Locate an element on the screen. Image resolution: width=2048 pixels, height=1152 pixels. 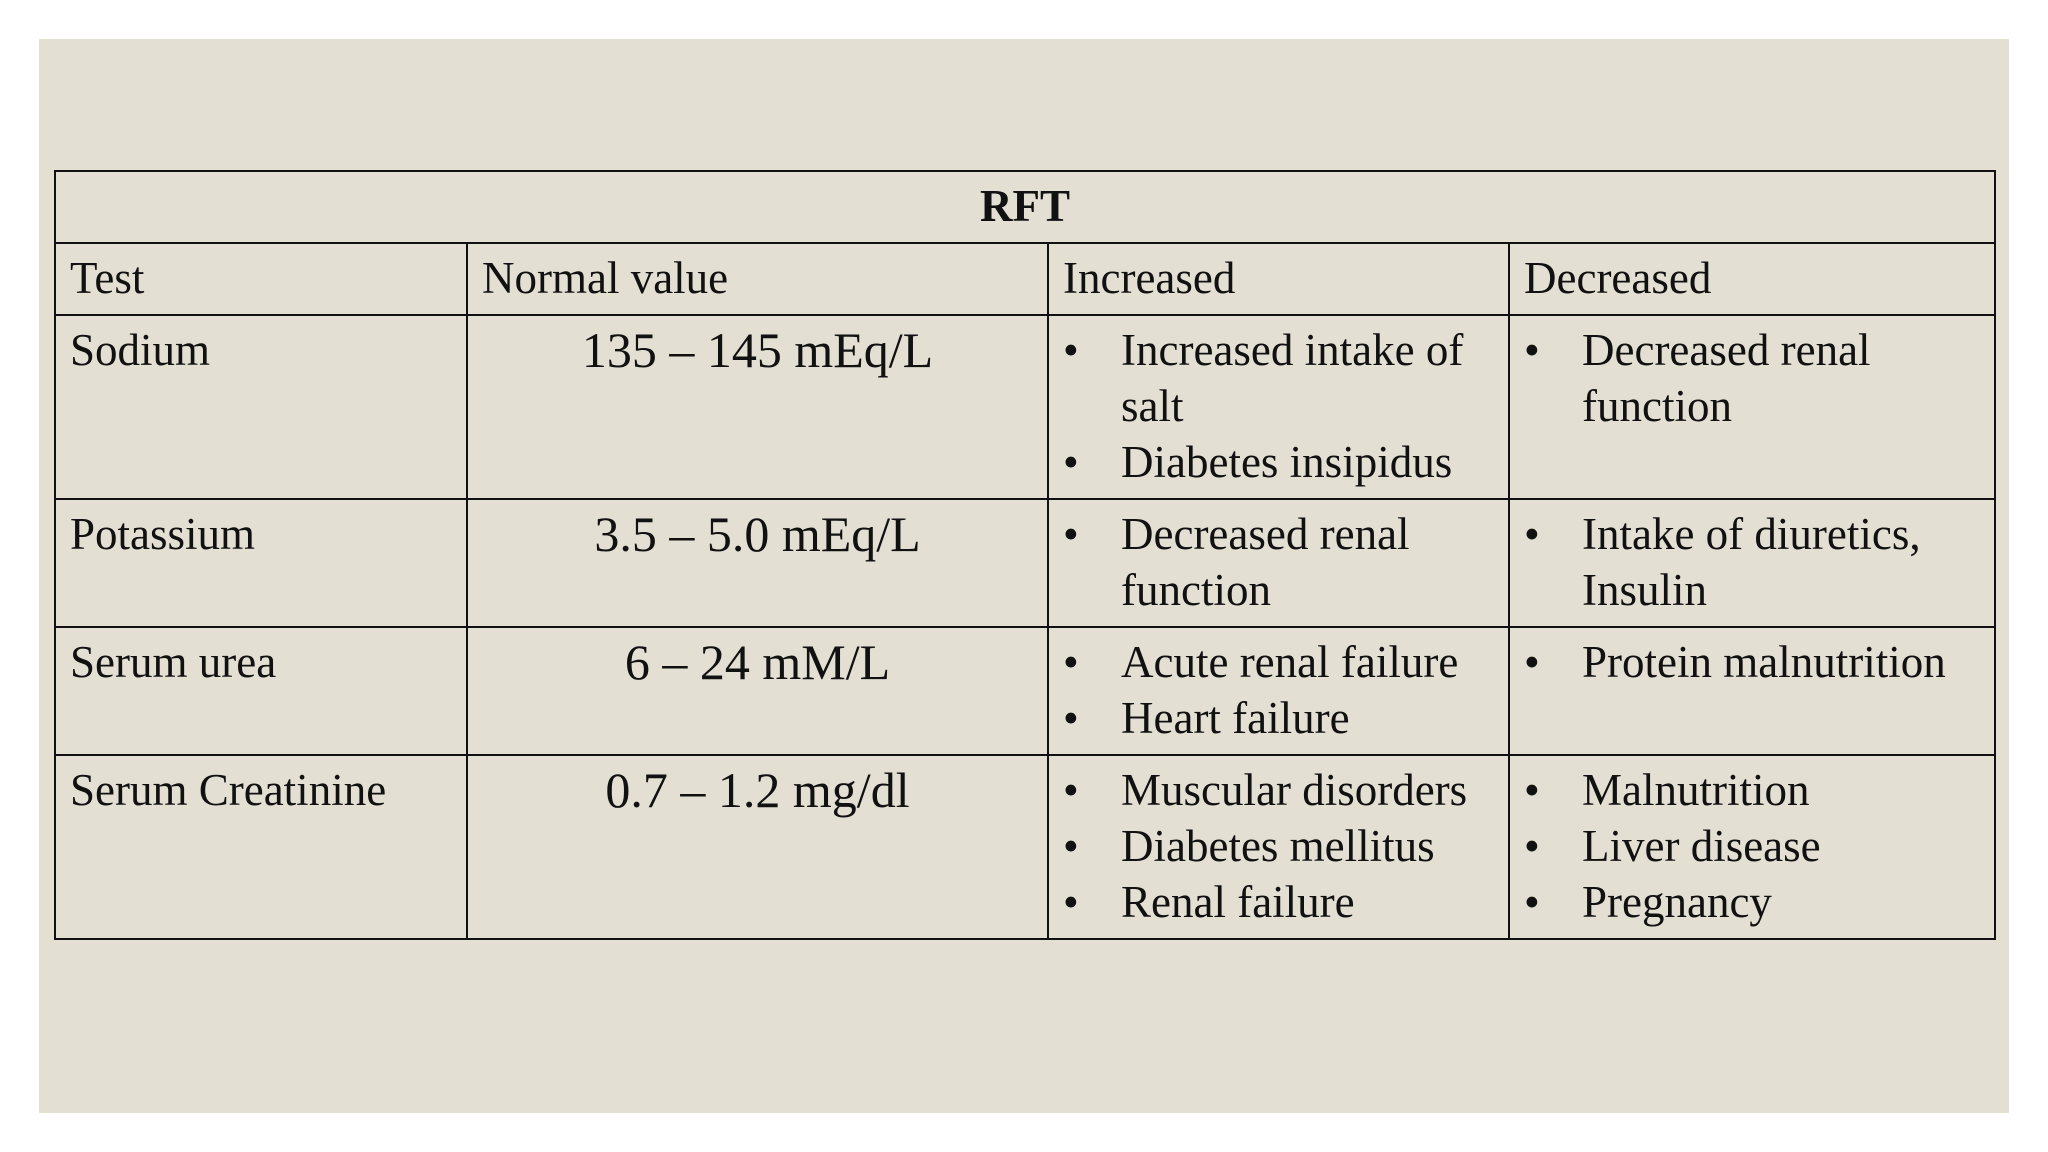
table-title: RFT is located at coordinates (1025, 207).